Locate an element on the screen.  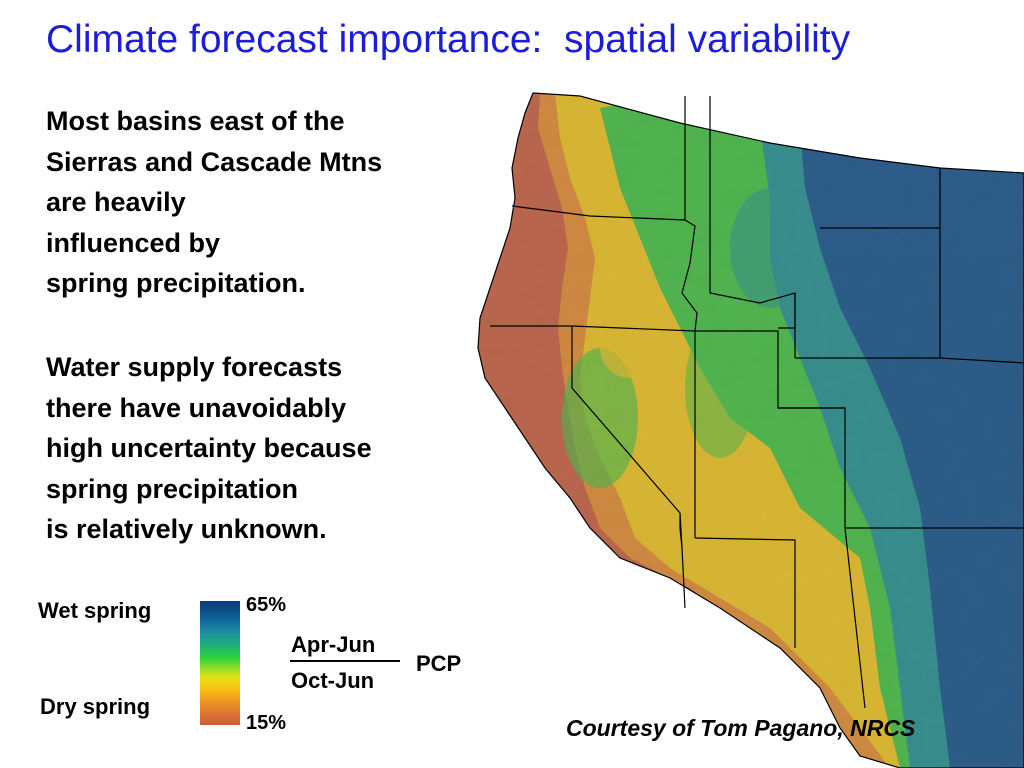
paragraph-line: Sierras and Cascade Mtns is located at coordinates (214, 161).